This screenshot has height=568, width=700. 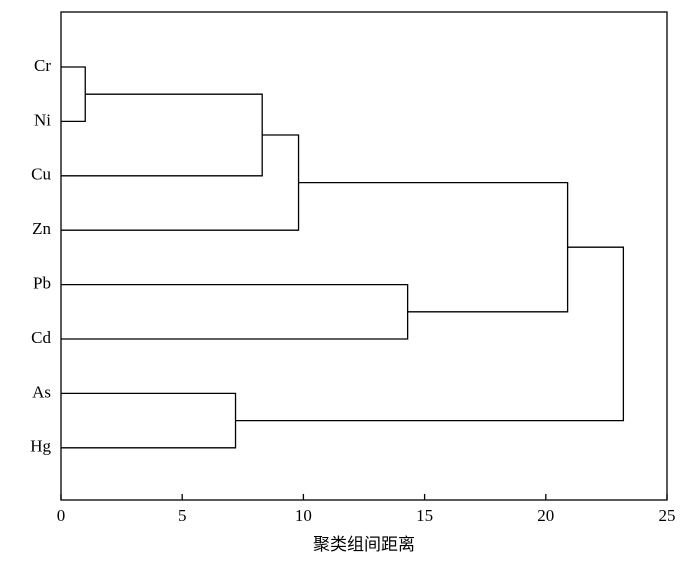 What do you see at coordinates (545, 515) in the screenshot?
I see `x-tick-label: 20` at bounding box center [545, 515].